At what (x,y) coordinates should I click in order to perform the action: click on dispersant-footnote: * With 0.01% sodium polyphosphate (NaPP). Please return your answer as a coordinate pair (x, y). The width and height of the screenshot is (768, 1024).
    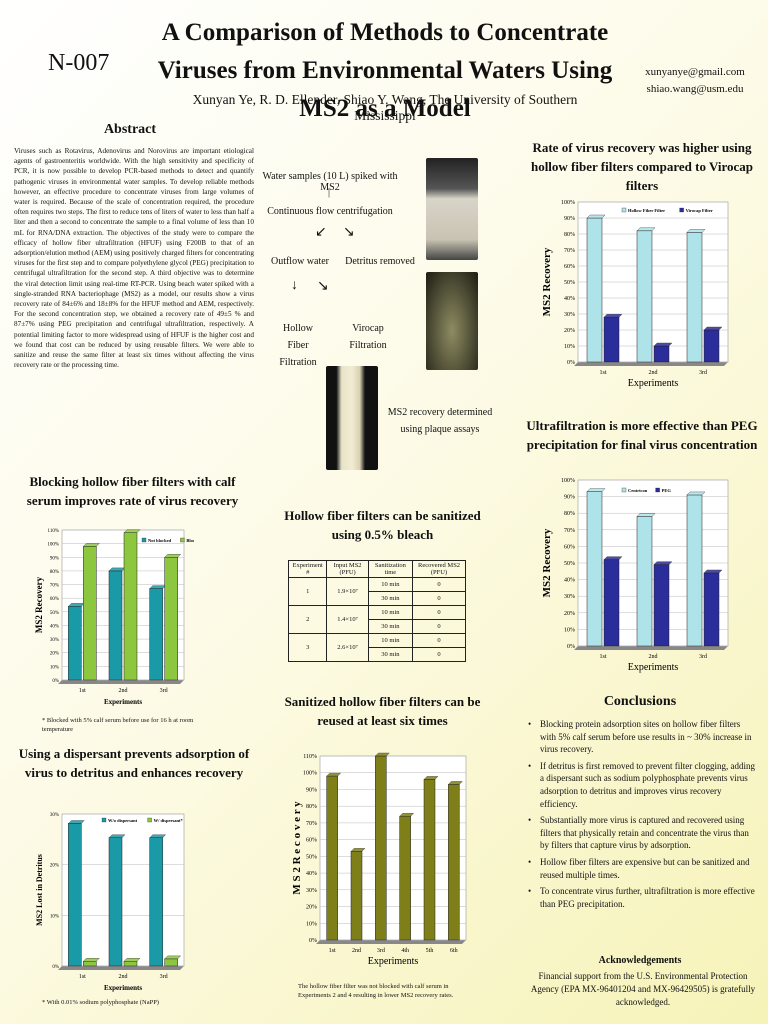
    Looking at the image, I should click on (100, 1002).